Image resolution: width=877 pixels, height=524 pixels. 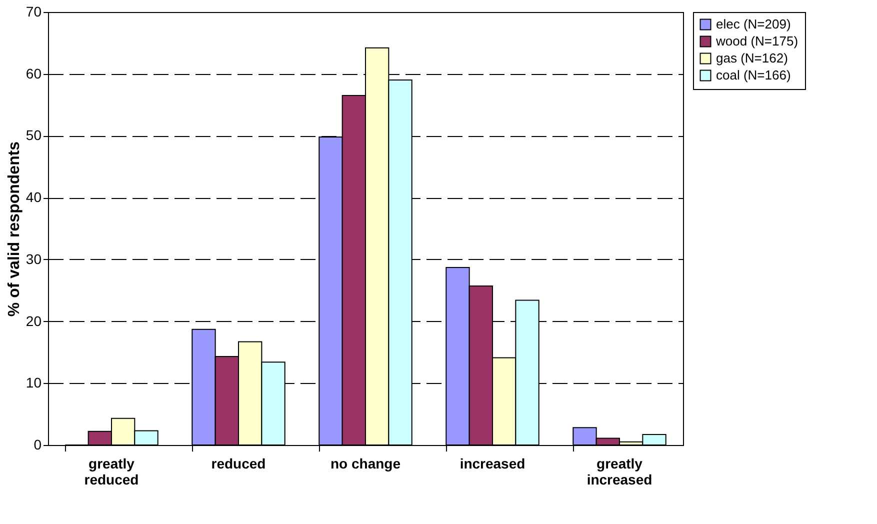 What do you see at coordinates (34, 73) in the screenshot?
I see `y-tick-label: 60` at bounding box center [34, 73].